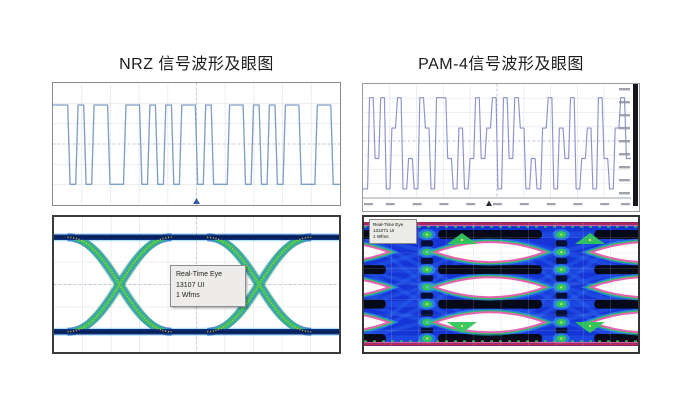 This screenshot has height=417, width=680. I want to click on pam4-eye-chart, so click(501, 284).